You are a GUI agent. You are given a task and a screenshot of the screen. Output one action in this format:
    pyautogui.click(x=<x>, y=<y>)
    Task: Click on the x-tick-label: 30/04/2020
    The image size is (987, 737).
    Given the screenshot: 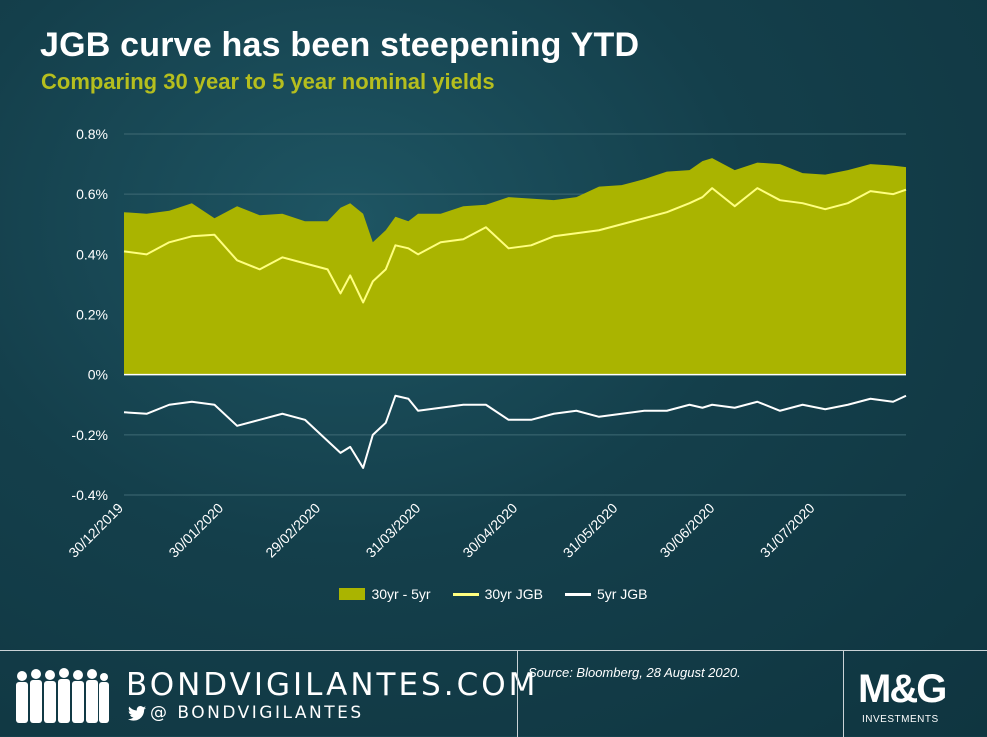 What is the action you would take?
    pyautogui.click(x=489, y=530)
    